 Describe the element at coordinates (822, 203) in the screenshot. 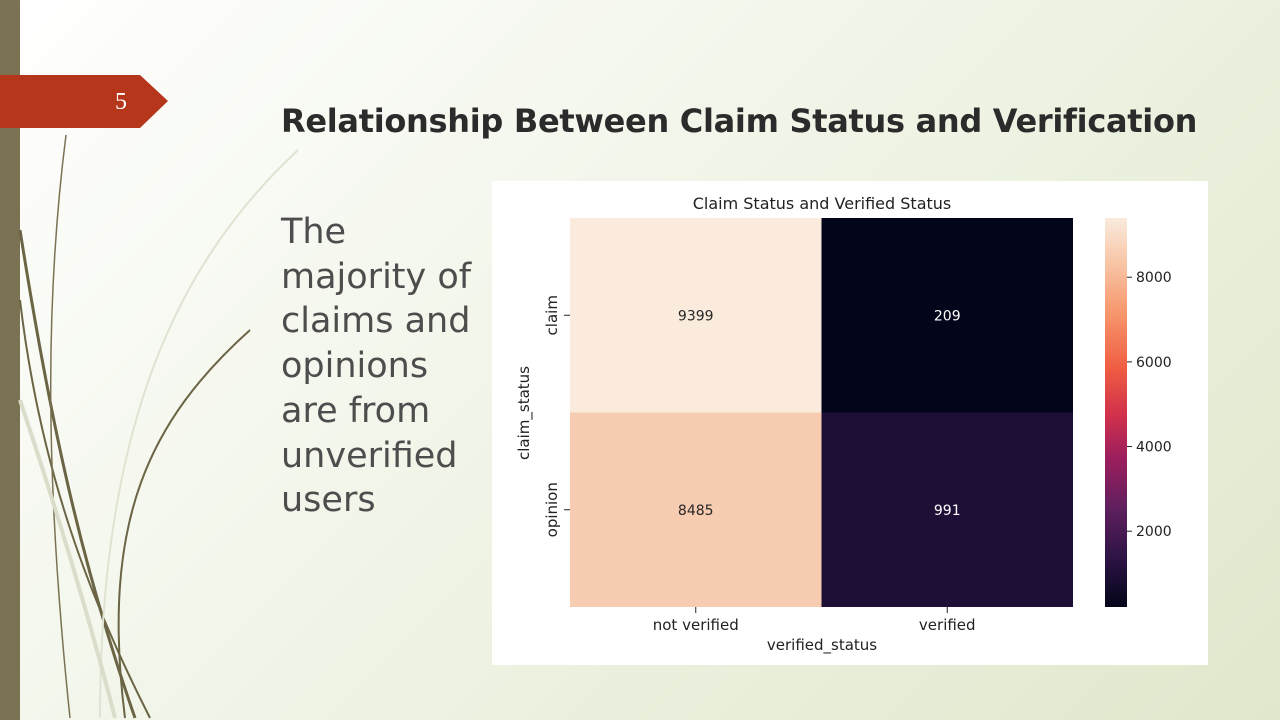

I see `chart-title: Claim Status and Verified Status` at that location.